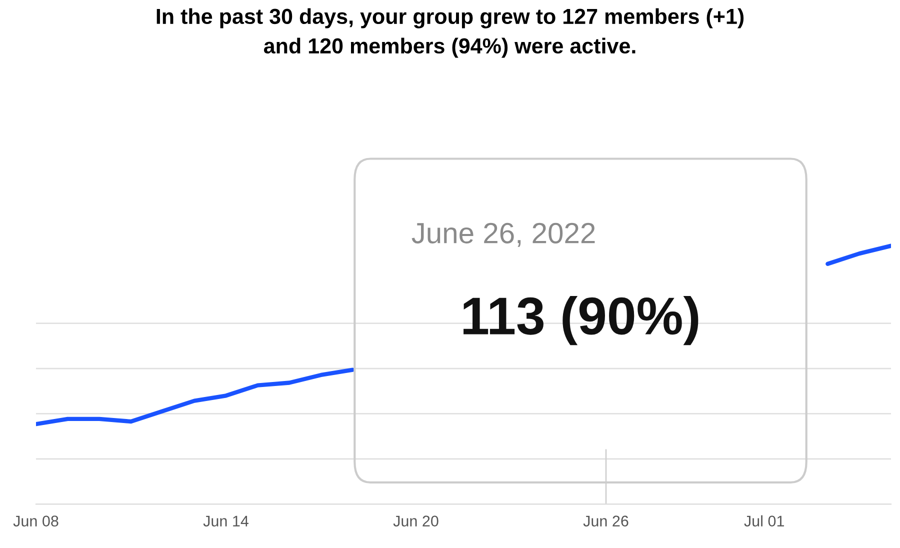  Describe the element at coordinates (225, 521) in the screenshot. I see `x-tick-label: Jun 14` at that location.